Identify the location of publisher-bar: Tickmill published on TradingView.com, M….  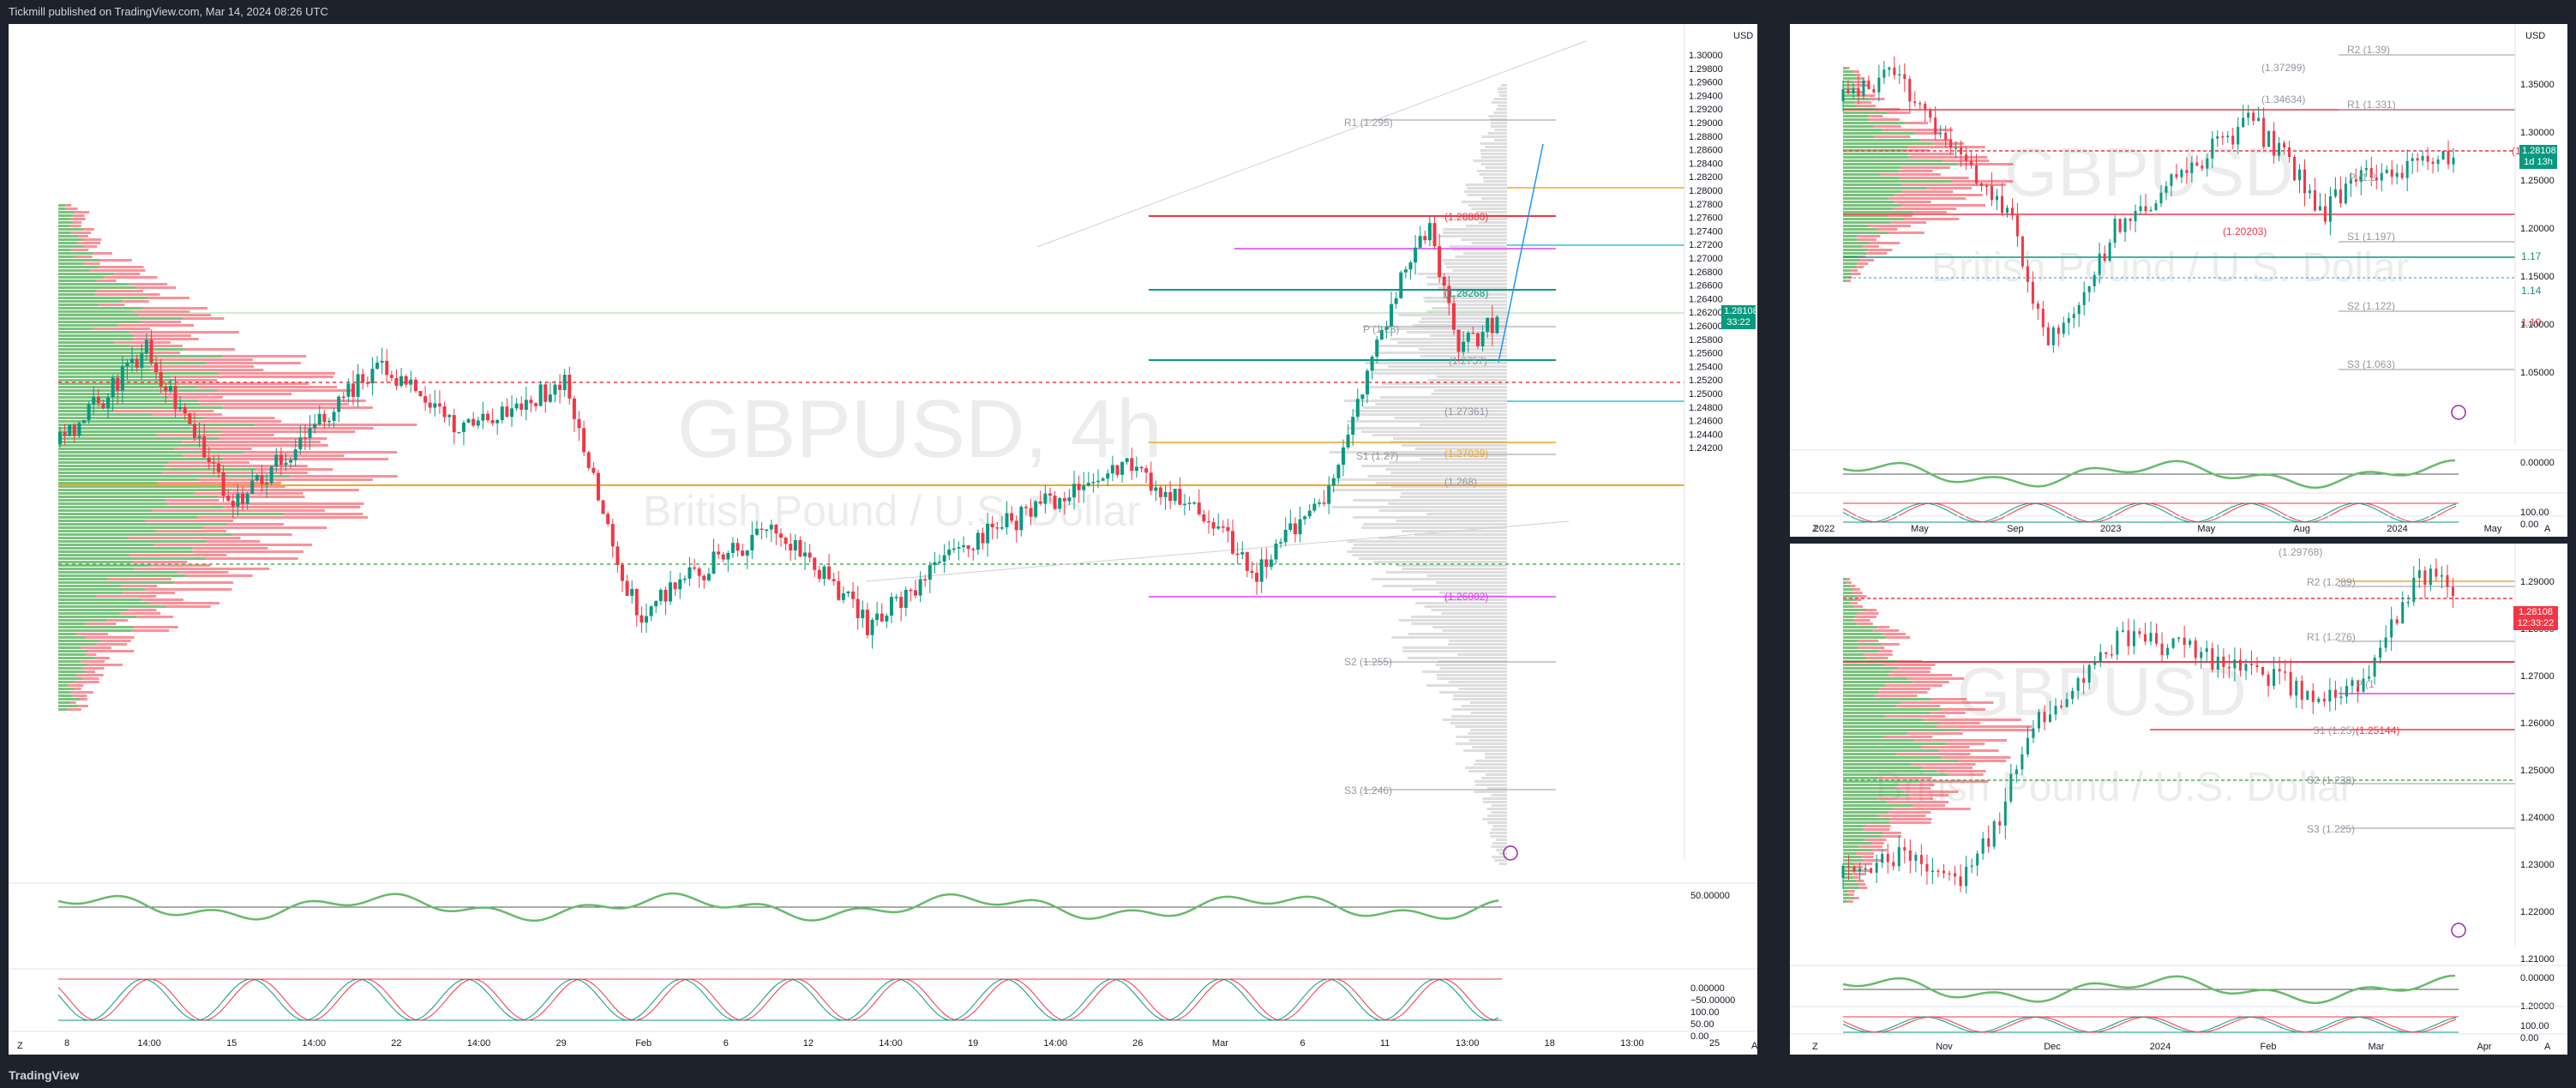
(1288, 12).